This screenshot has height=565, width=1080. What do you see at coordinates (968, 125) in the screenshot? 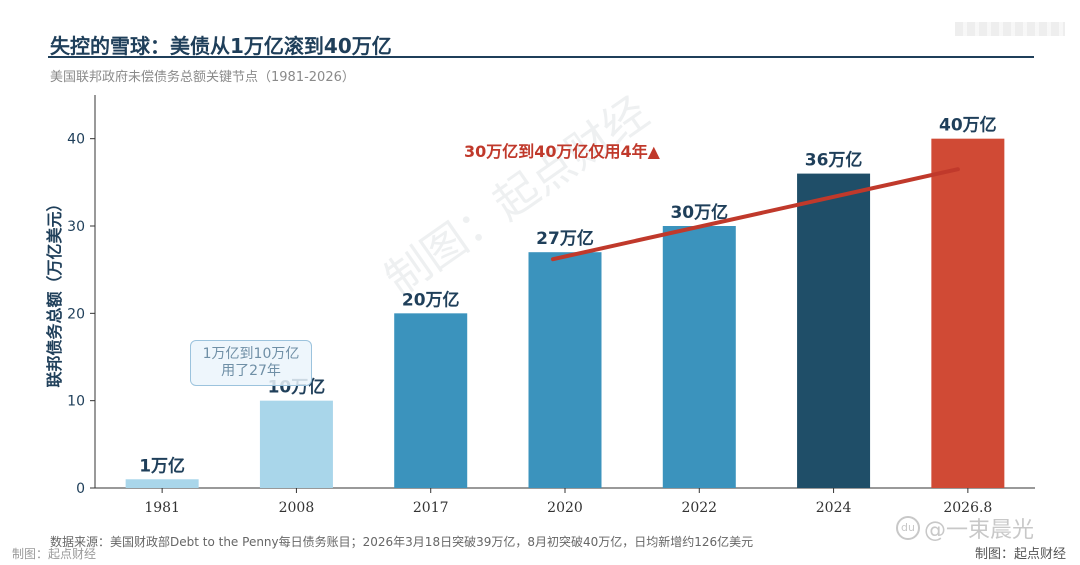
I see `data-label: 40万亿` at bounding box center [968, 125].